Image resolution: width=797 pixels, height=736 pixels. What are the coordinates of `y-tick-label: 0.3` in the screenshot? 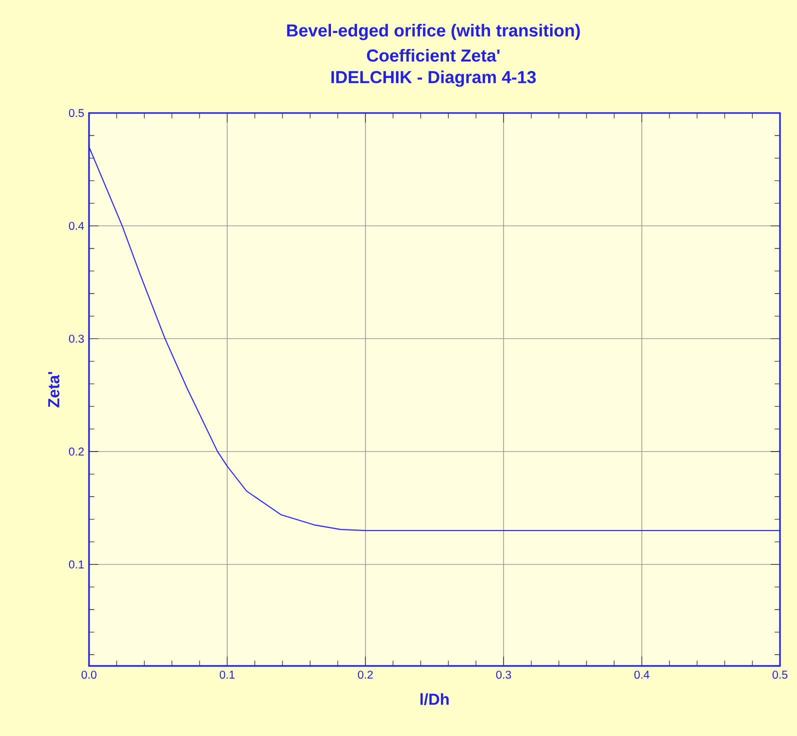 It's located at (76, 338).